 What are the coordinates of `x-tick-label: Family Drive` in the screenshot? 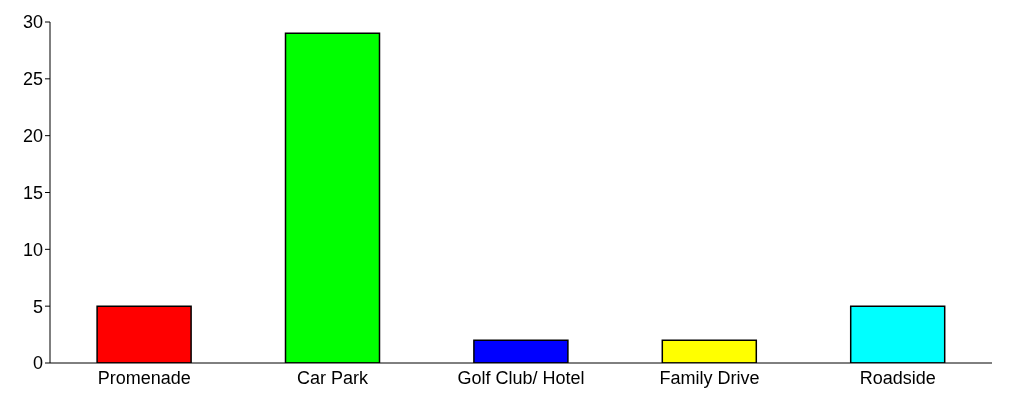 It's located at (709, 377).